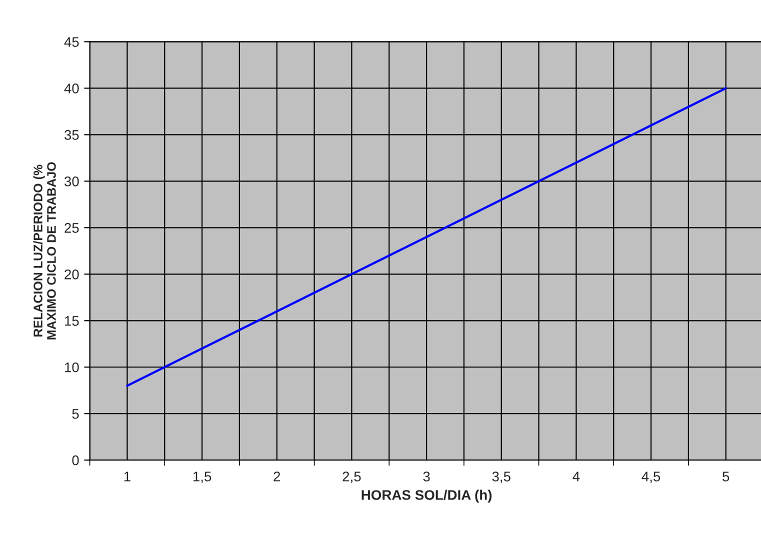 The height and width of the screenshot is (535, 761). Describe the element at coordinates (351, 478) in the screenshot. I see `x-tick-label: 2,5` at that location.